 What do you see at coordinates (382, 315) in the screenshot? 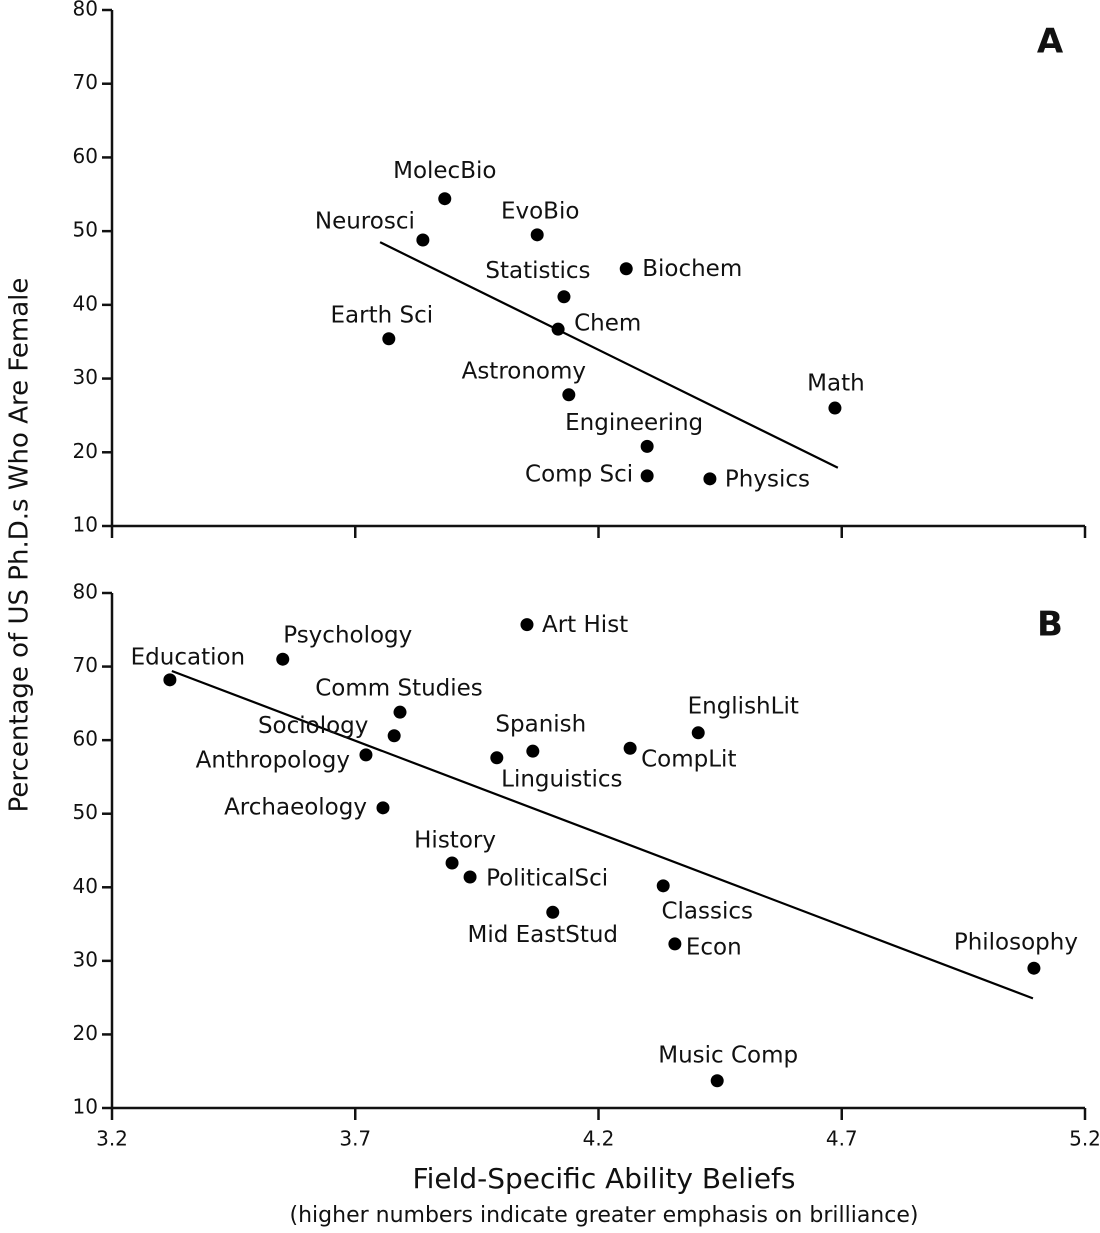
I see `point-label: Earth Sci` at bounding box center [382, 315].